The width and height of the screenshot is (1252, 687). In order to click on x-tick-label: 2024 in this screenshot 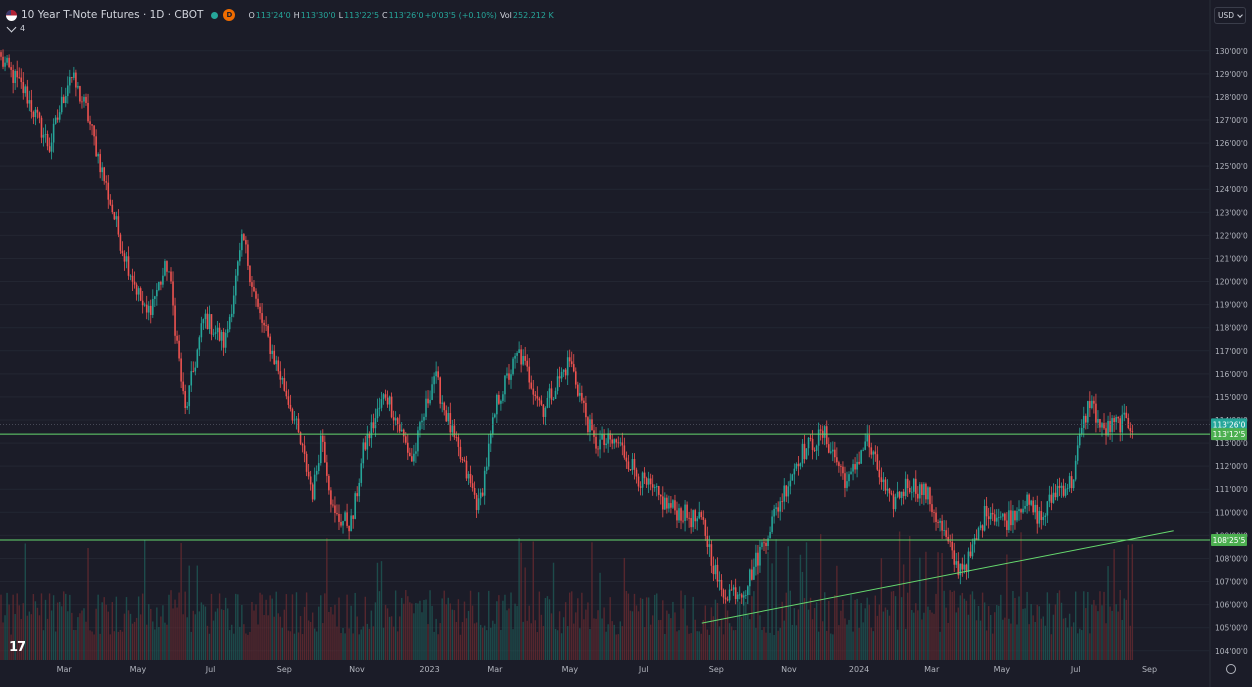, I will do `click(859, 669)`.